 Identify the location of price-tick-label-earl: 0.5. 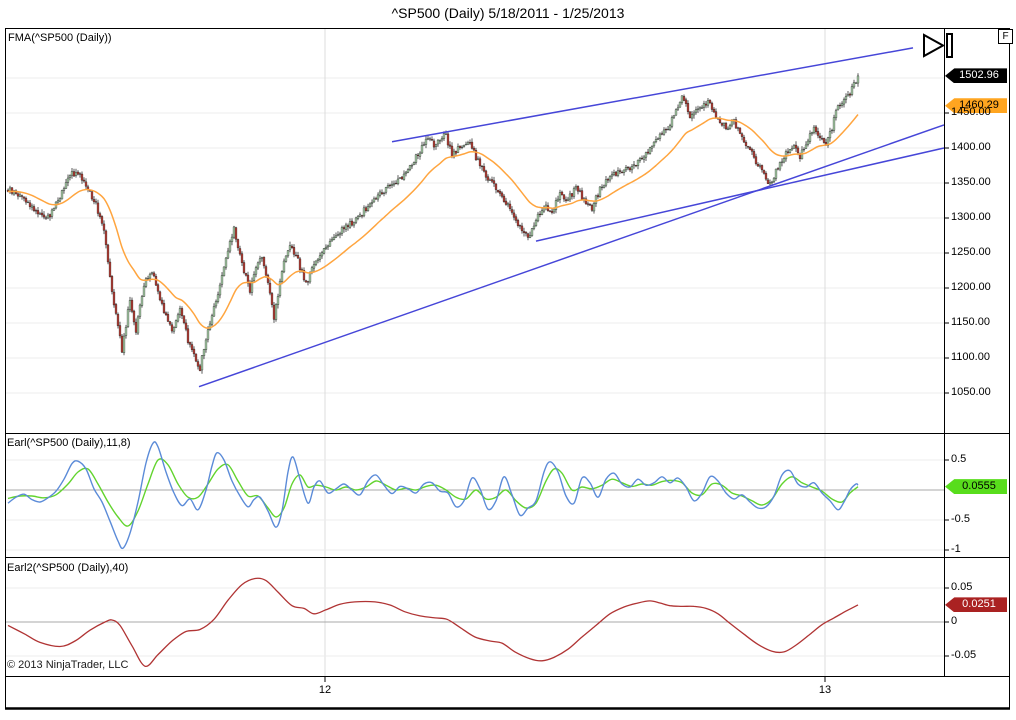
(959, 459).